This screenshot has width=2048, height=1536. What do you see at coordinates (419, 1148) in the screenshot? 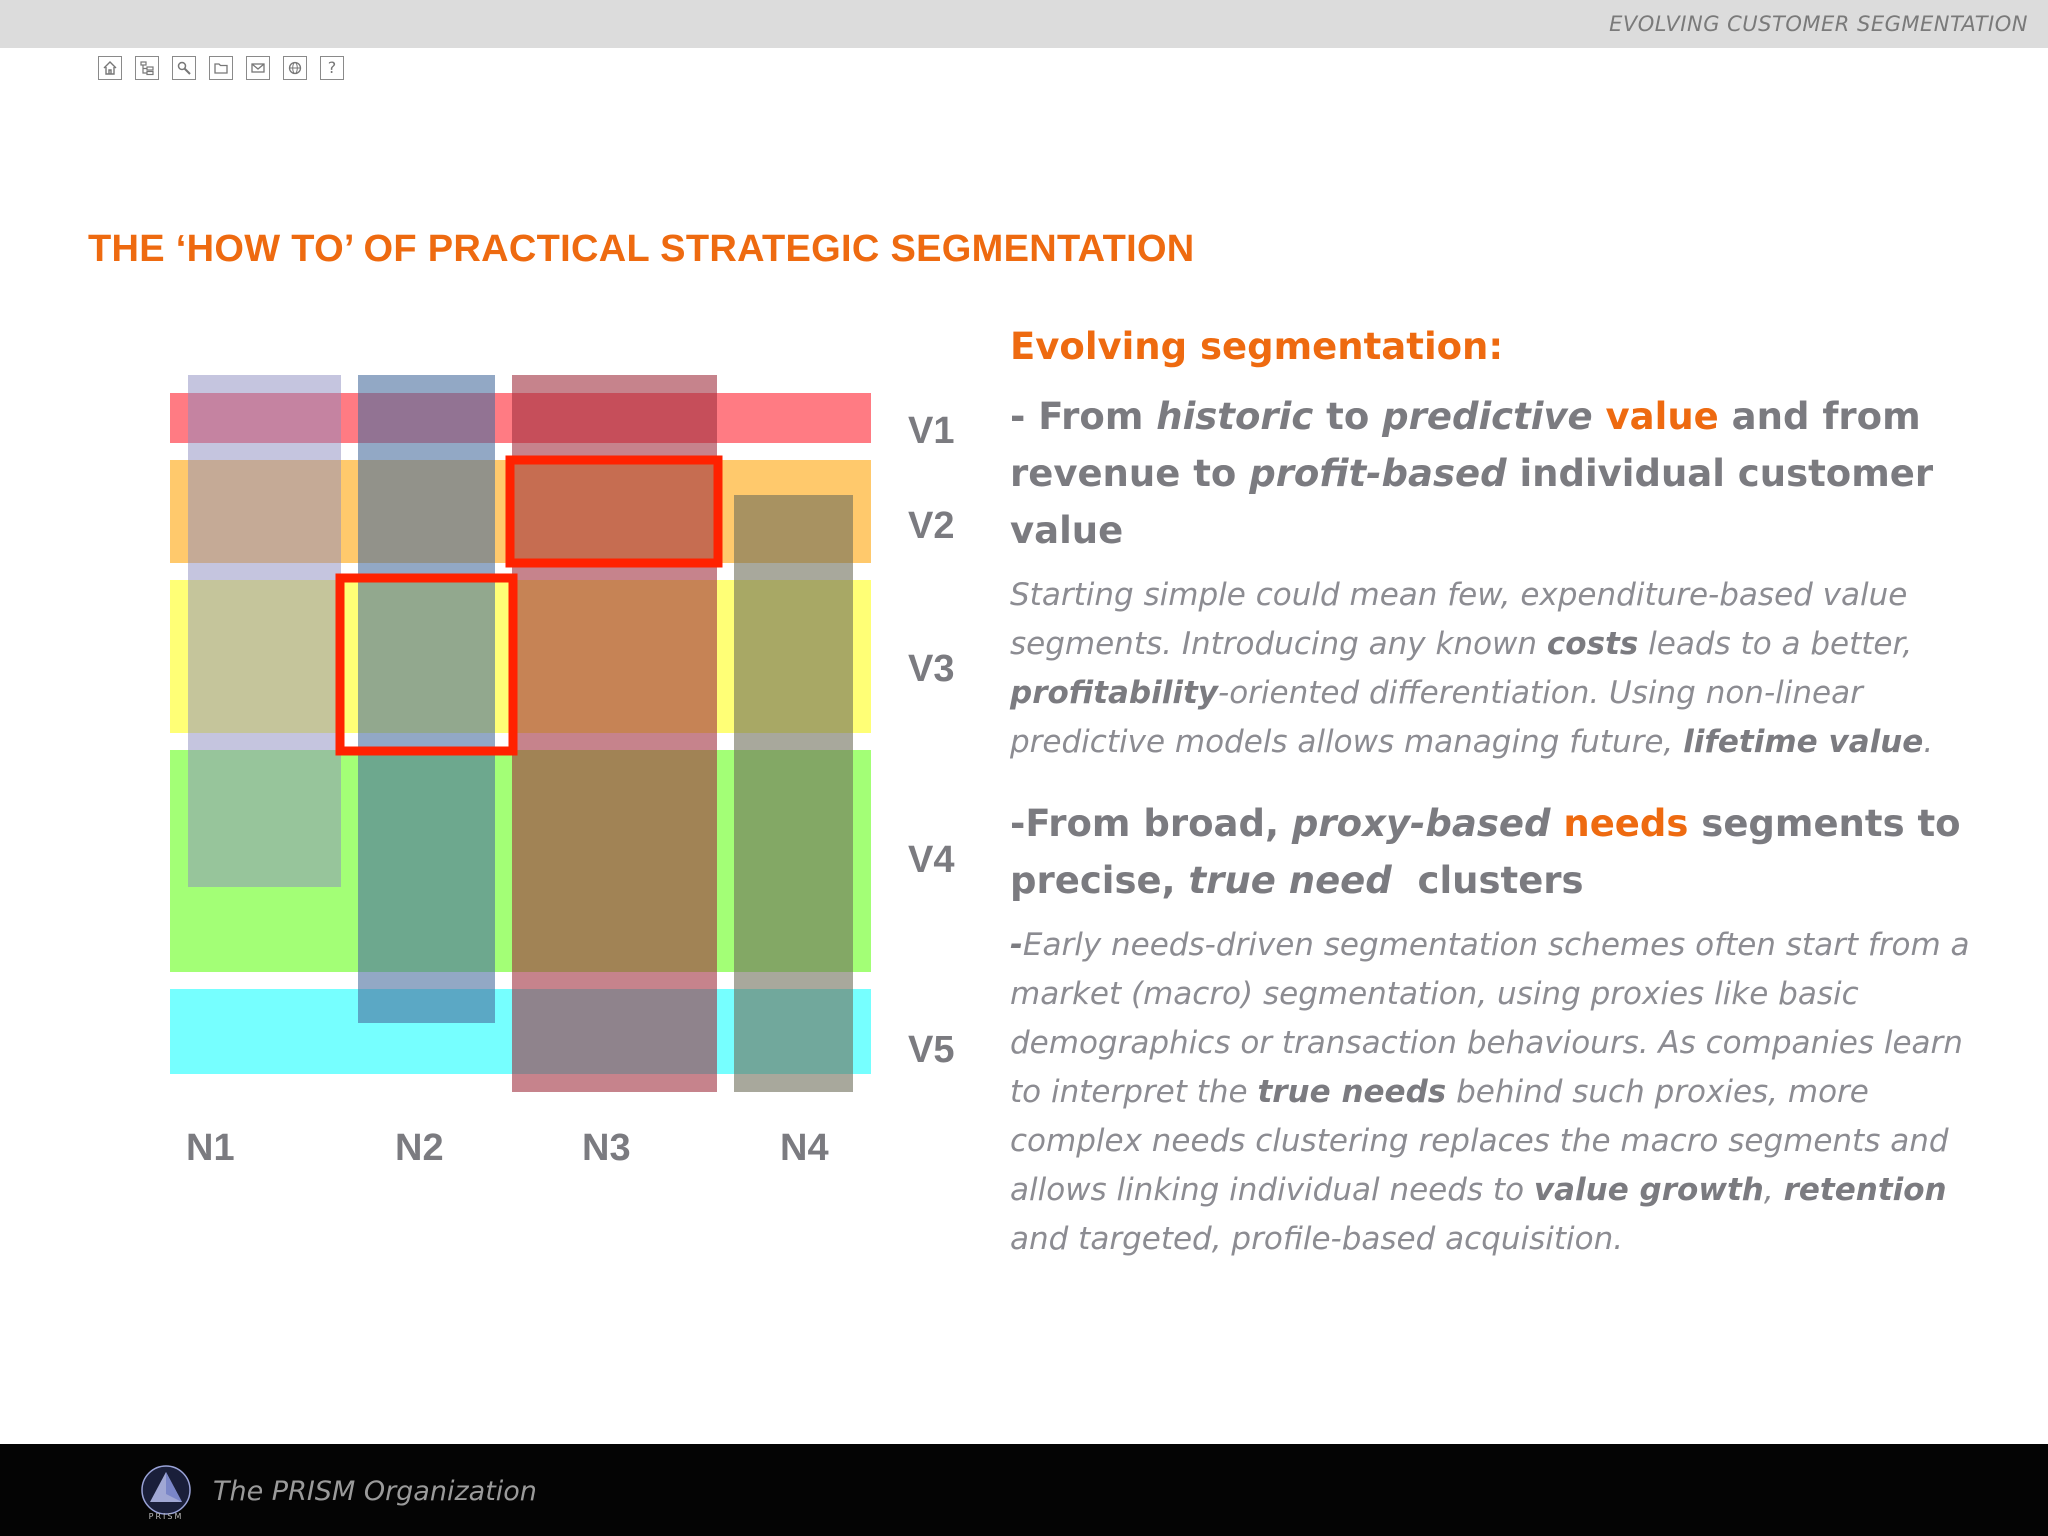
I see `col-label-n2: N2` at bounding box center [419, 1148].